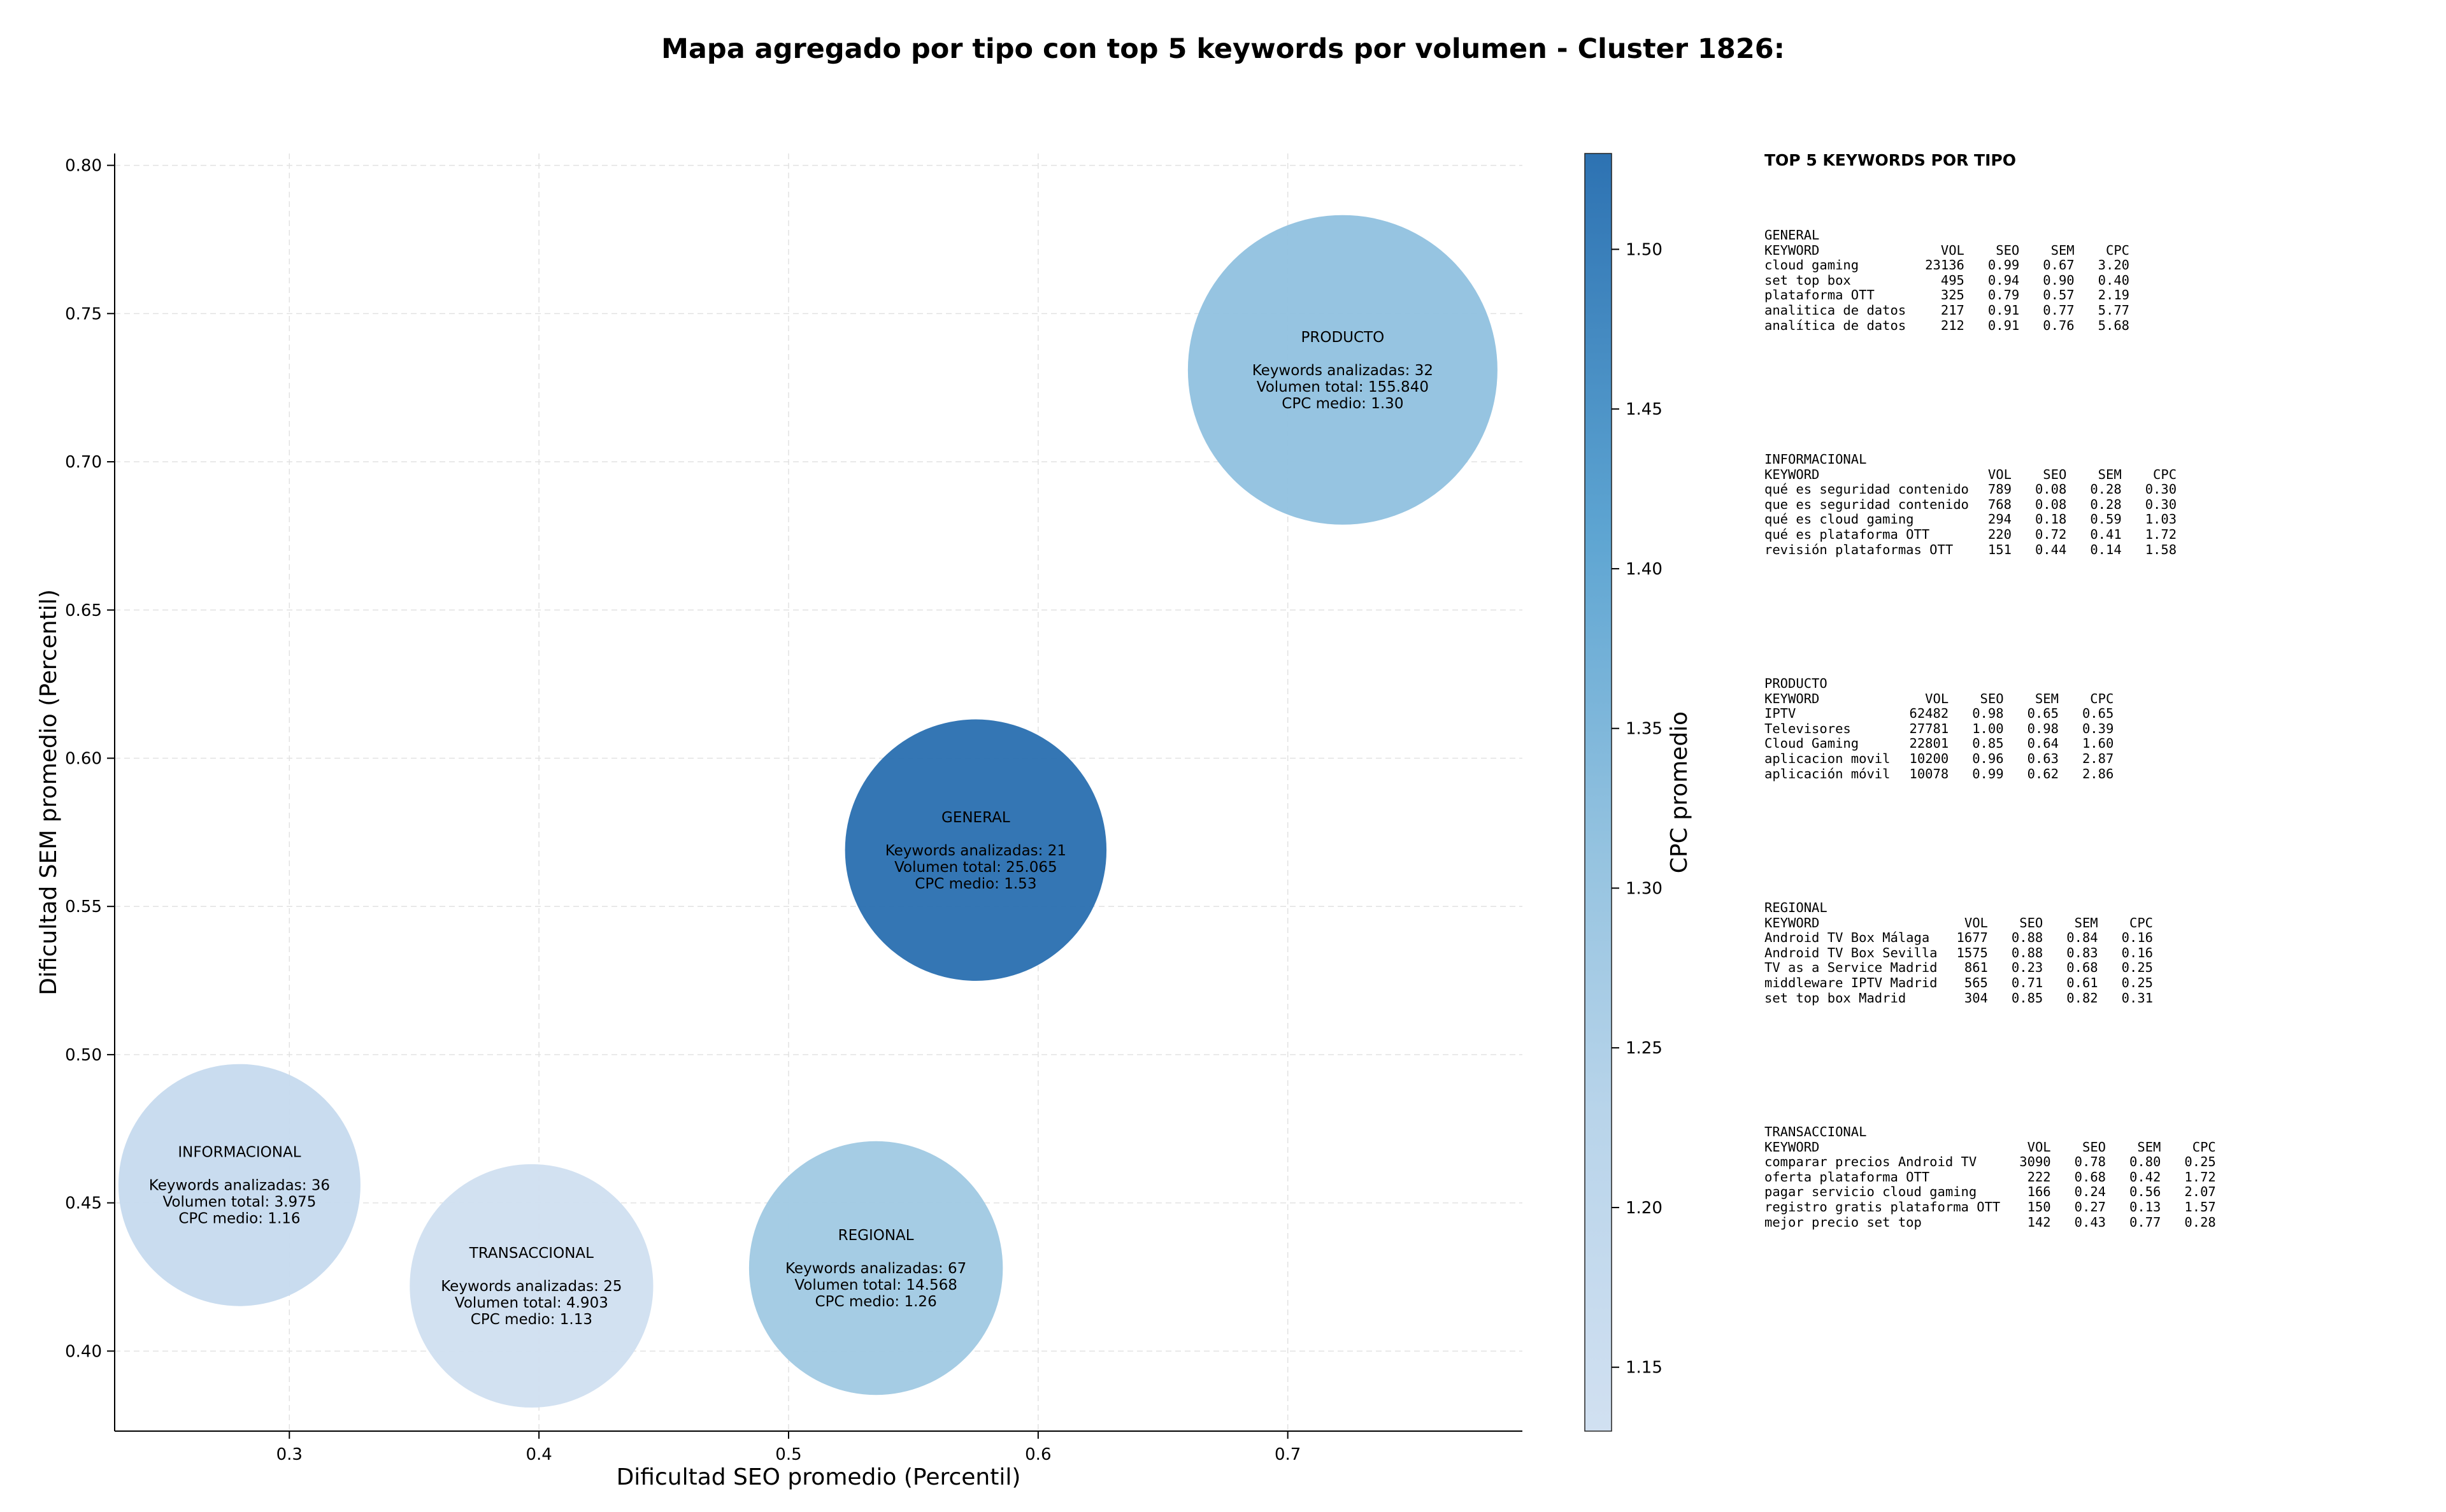  I want to click on table-cell: 0.84, so click(2082, 938).